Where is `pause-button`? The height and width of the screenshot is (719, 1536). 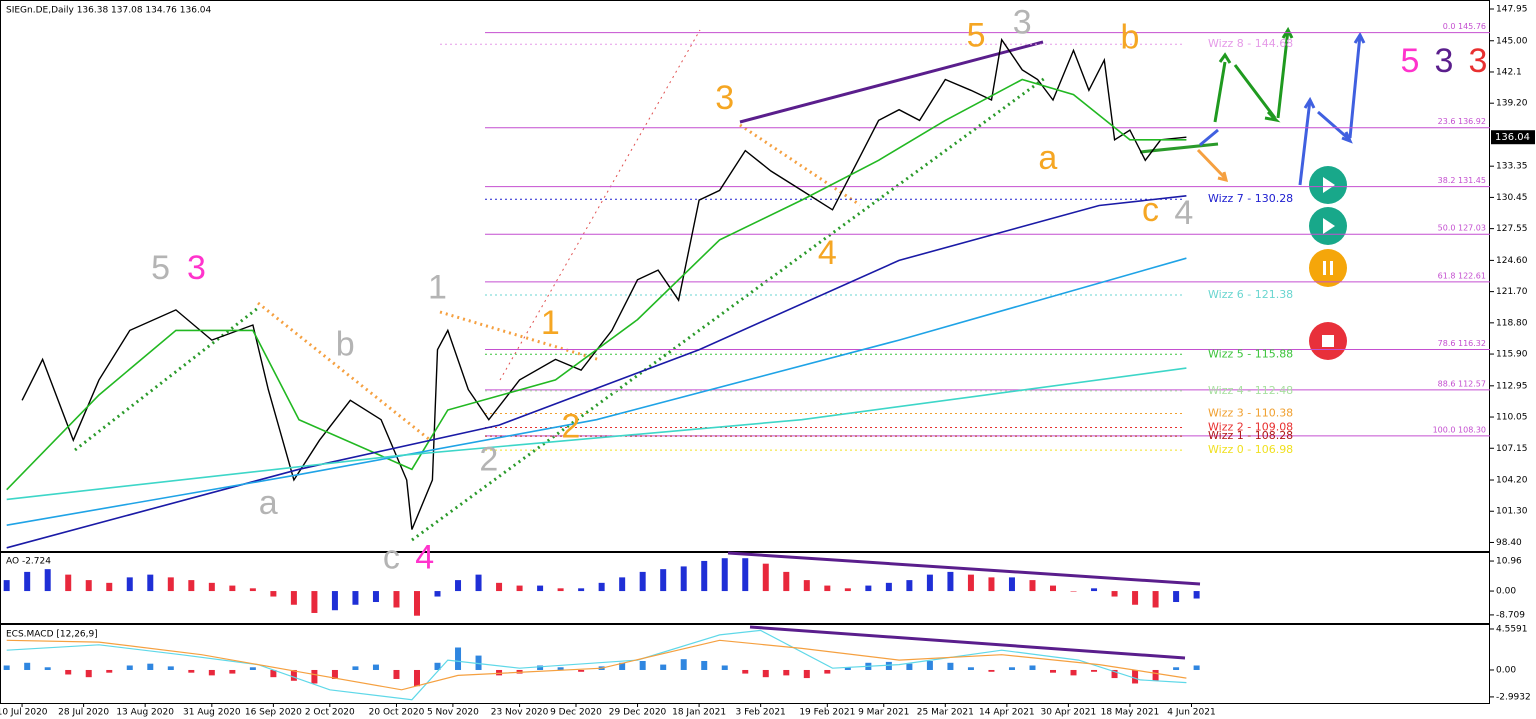
pause-button is located at coordinates (1328, 268).